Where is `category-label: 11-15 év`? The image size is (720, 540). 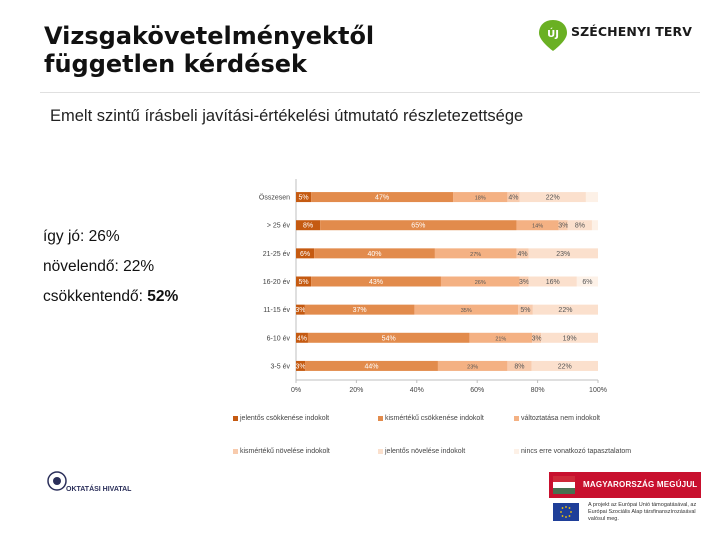 category-label: 11-15 év is located at coordinates (276, 310).